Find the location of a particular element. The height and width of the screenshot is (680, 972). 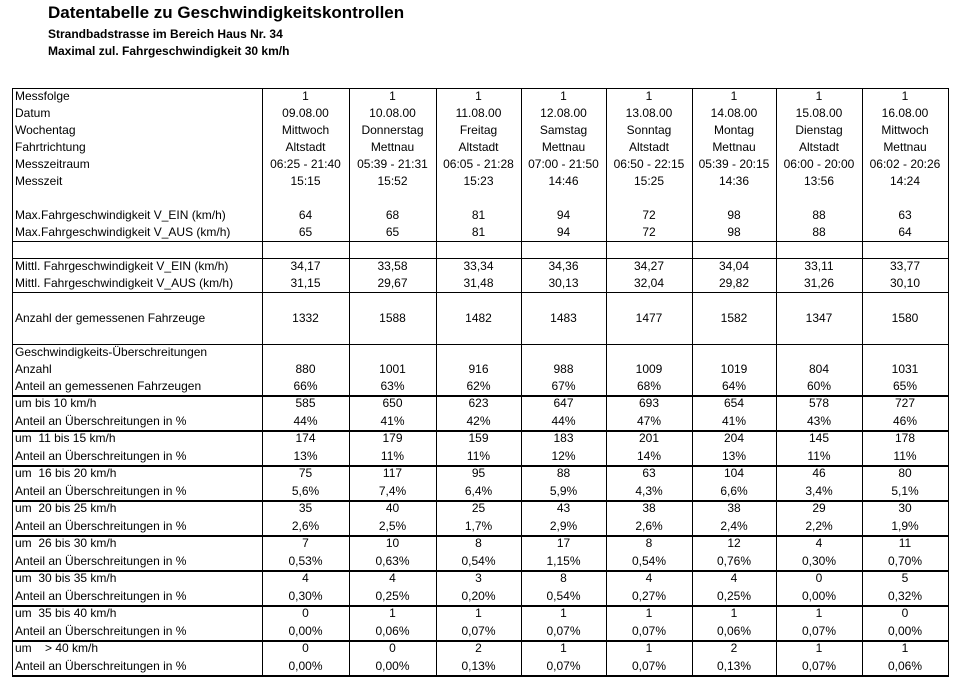

cell: 1483 is located at coordinates (563, 318).